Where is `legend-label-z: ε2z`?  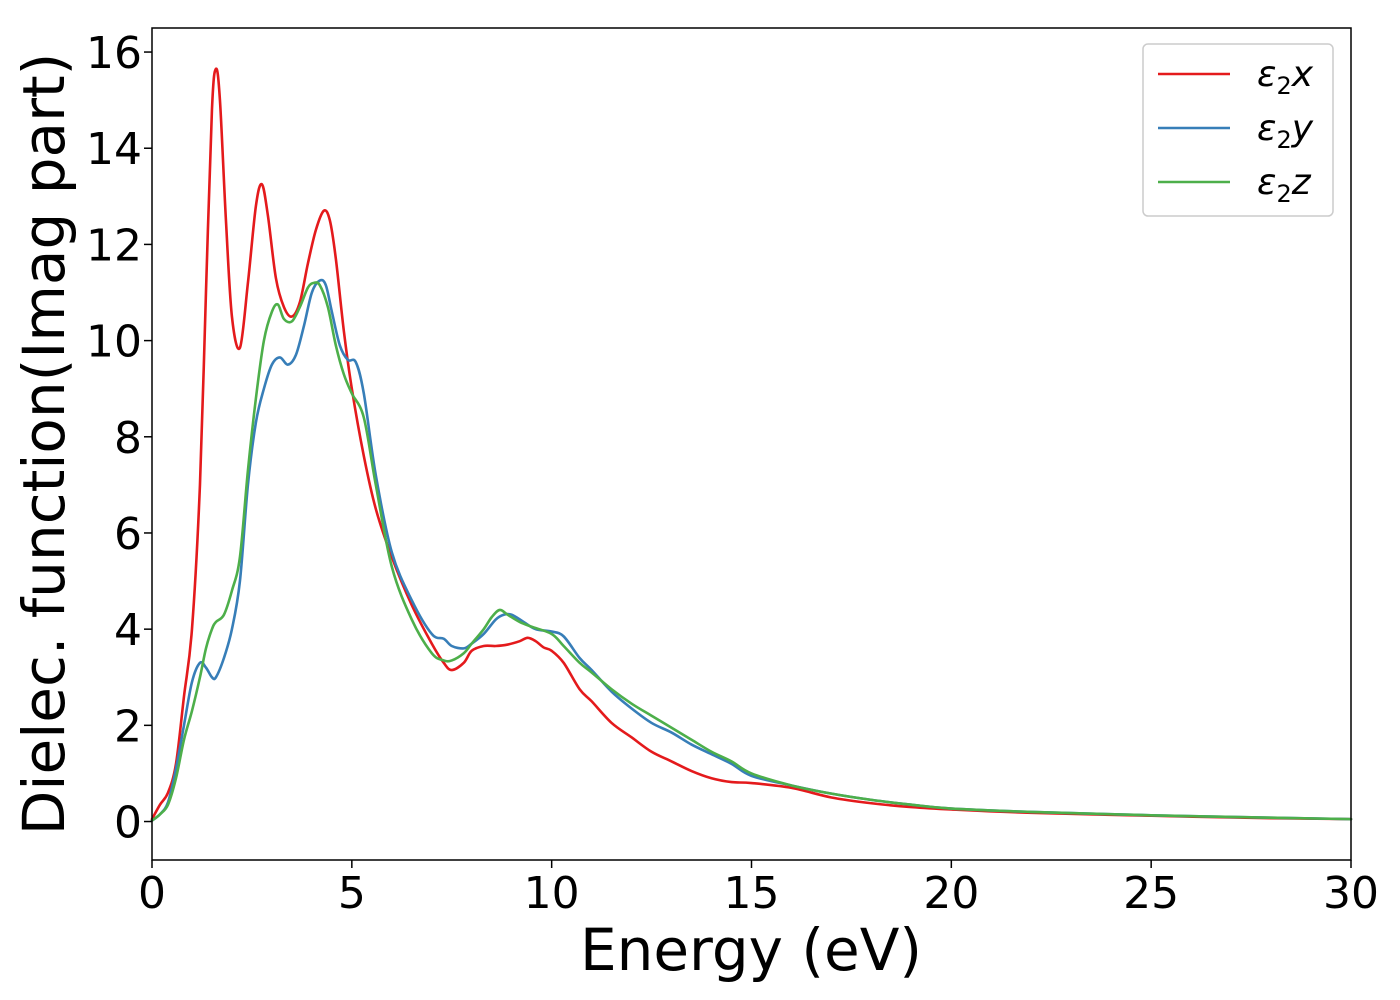
legend-label-z: ε2z is located at coordinates (1284, 185).